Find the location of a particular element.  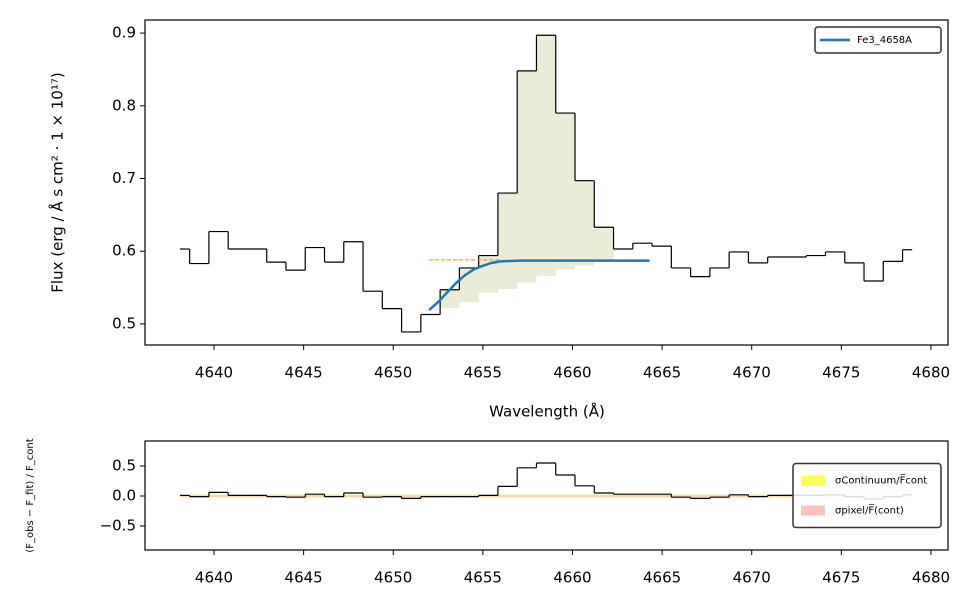

y-axis-label: Flux (erg / Å s cm² · 1 × 10¹⁷) is located at coordinates (57, 182).